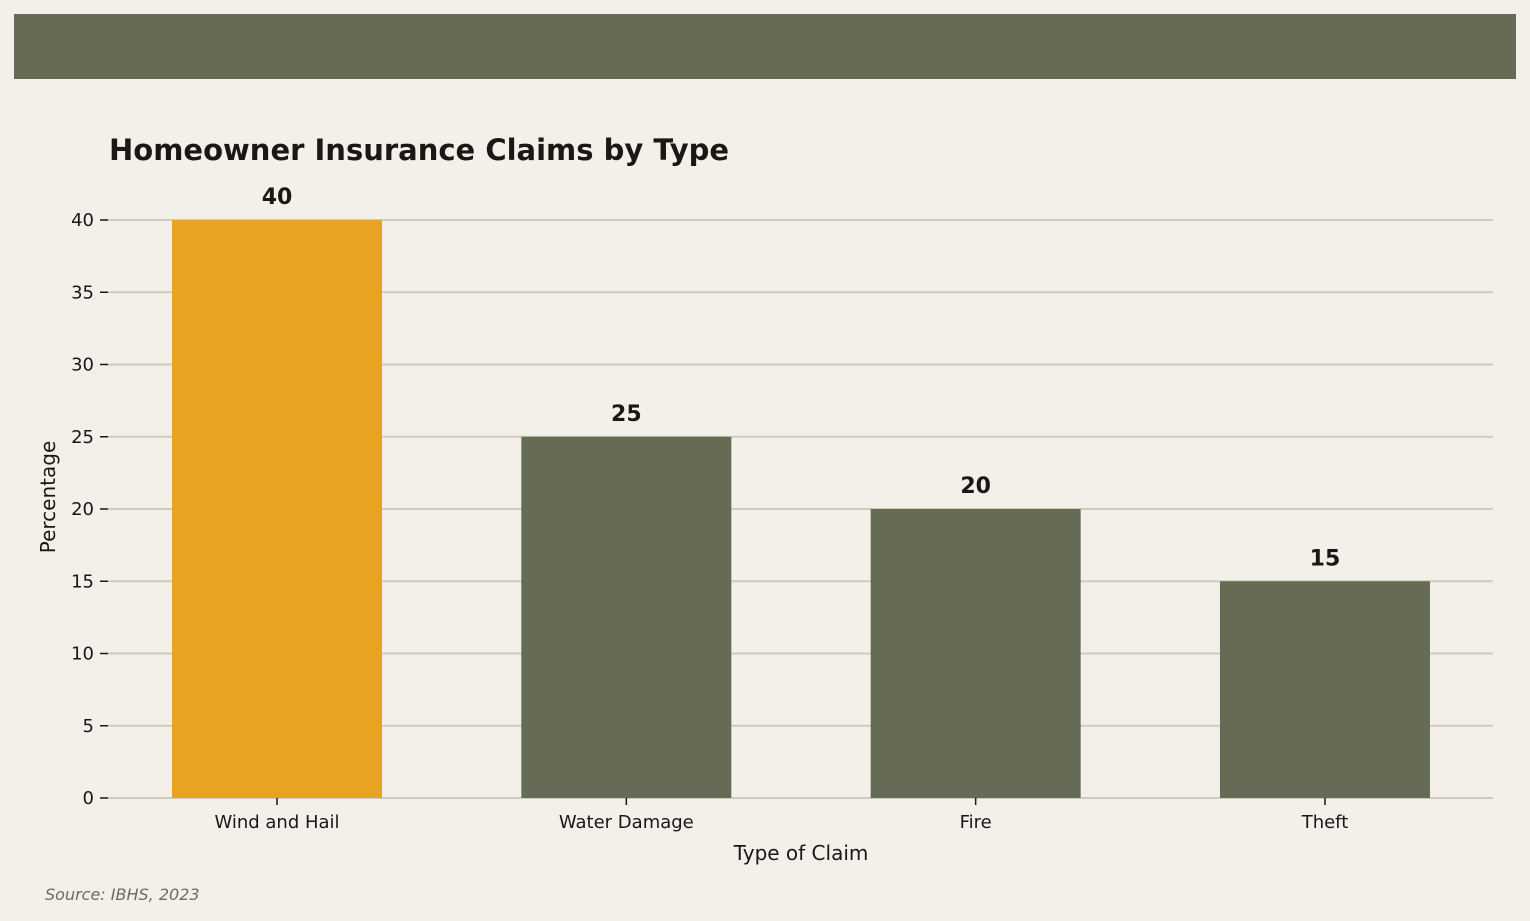 The image size is (1530, 921). I want to click on y-tick-label: 35, so click(82, 292).